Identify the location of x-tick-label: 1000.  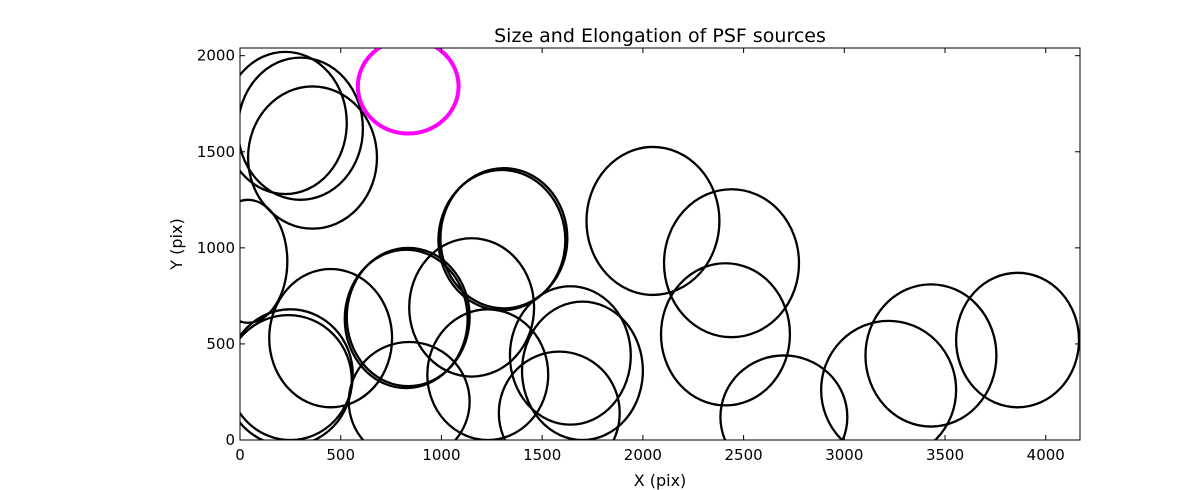
(441, 455).